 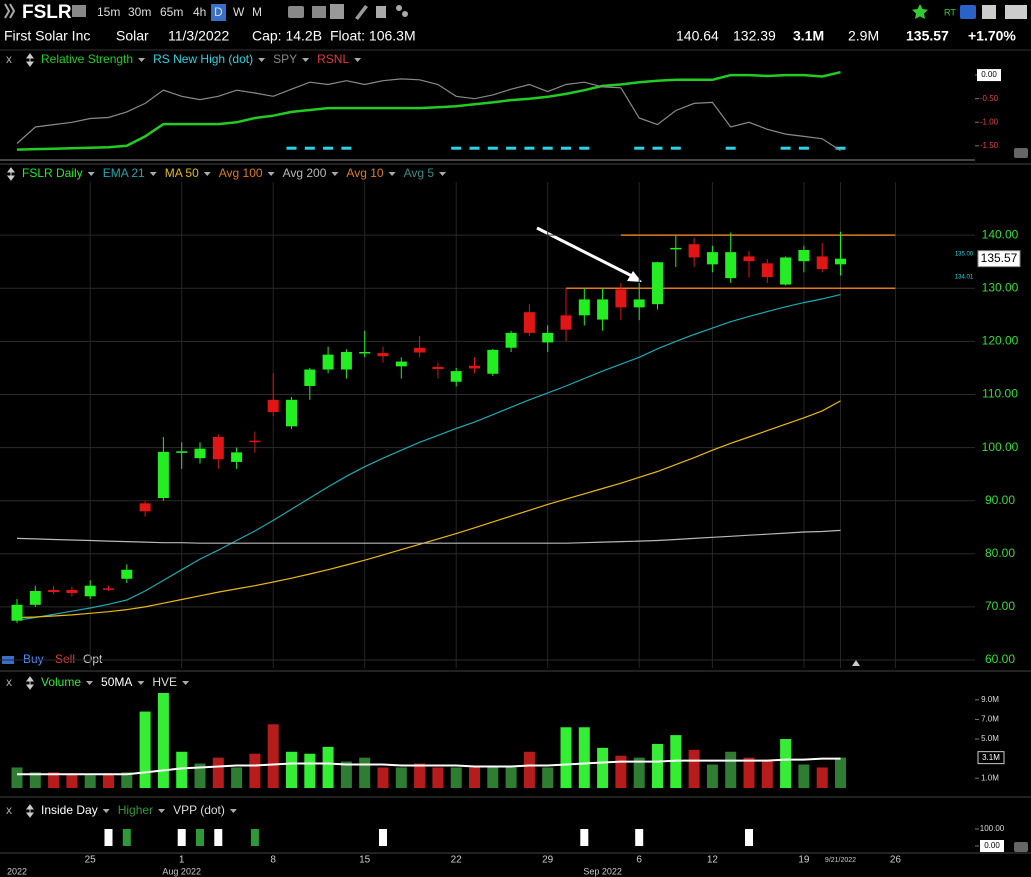 What do you see at coordinates (285, 59) in the screenshot?
I see `legend-entry: SPY` at bounding box center [285, 59].